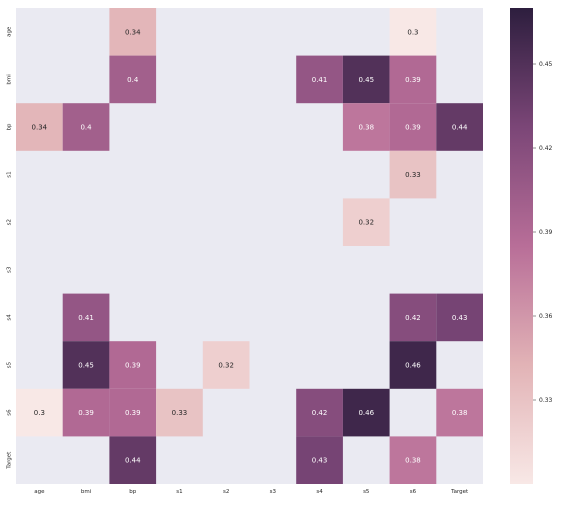 The image size is (566, 505). Describe the element at coordinates (10, 248) in the screenshot. I see `y-axis-ticks: age bmi bp s1 s2 s3 s4 s5 s6 Target` at that location.